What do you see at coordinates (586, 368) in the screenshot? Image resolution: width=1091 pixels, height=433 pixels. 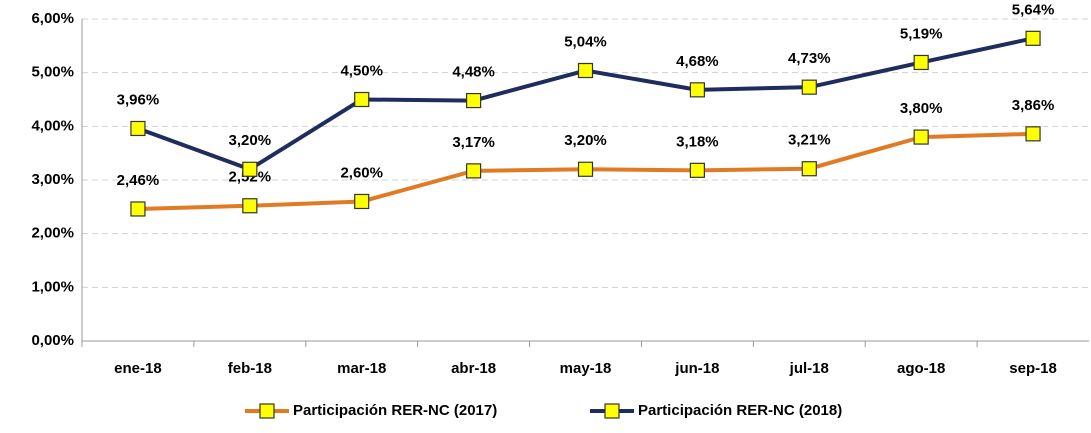 I see `x-tick-label: may-18` at bounding box center [586, 368].